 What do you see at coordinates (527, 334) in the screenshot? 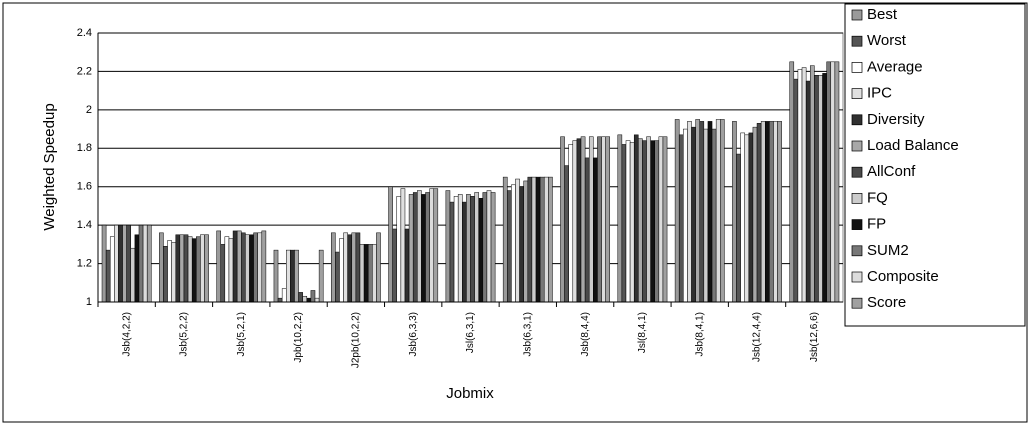
I see `x-tick-label: Jsb(6,3,1)` at bounding box center [527, 334].